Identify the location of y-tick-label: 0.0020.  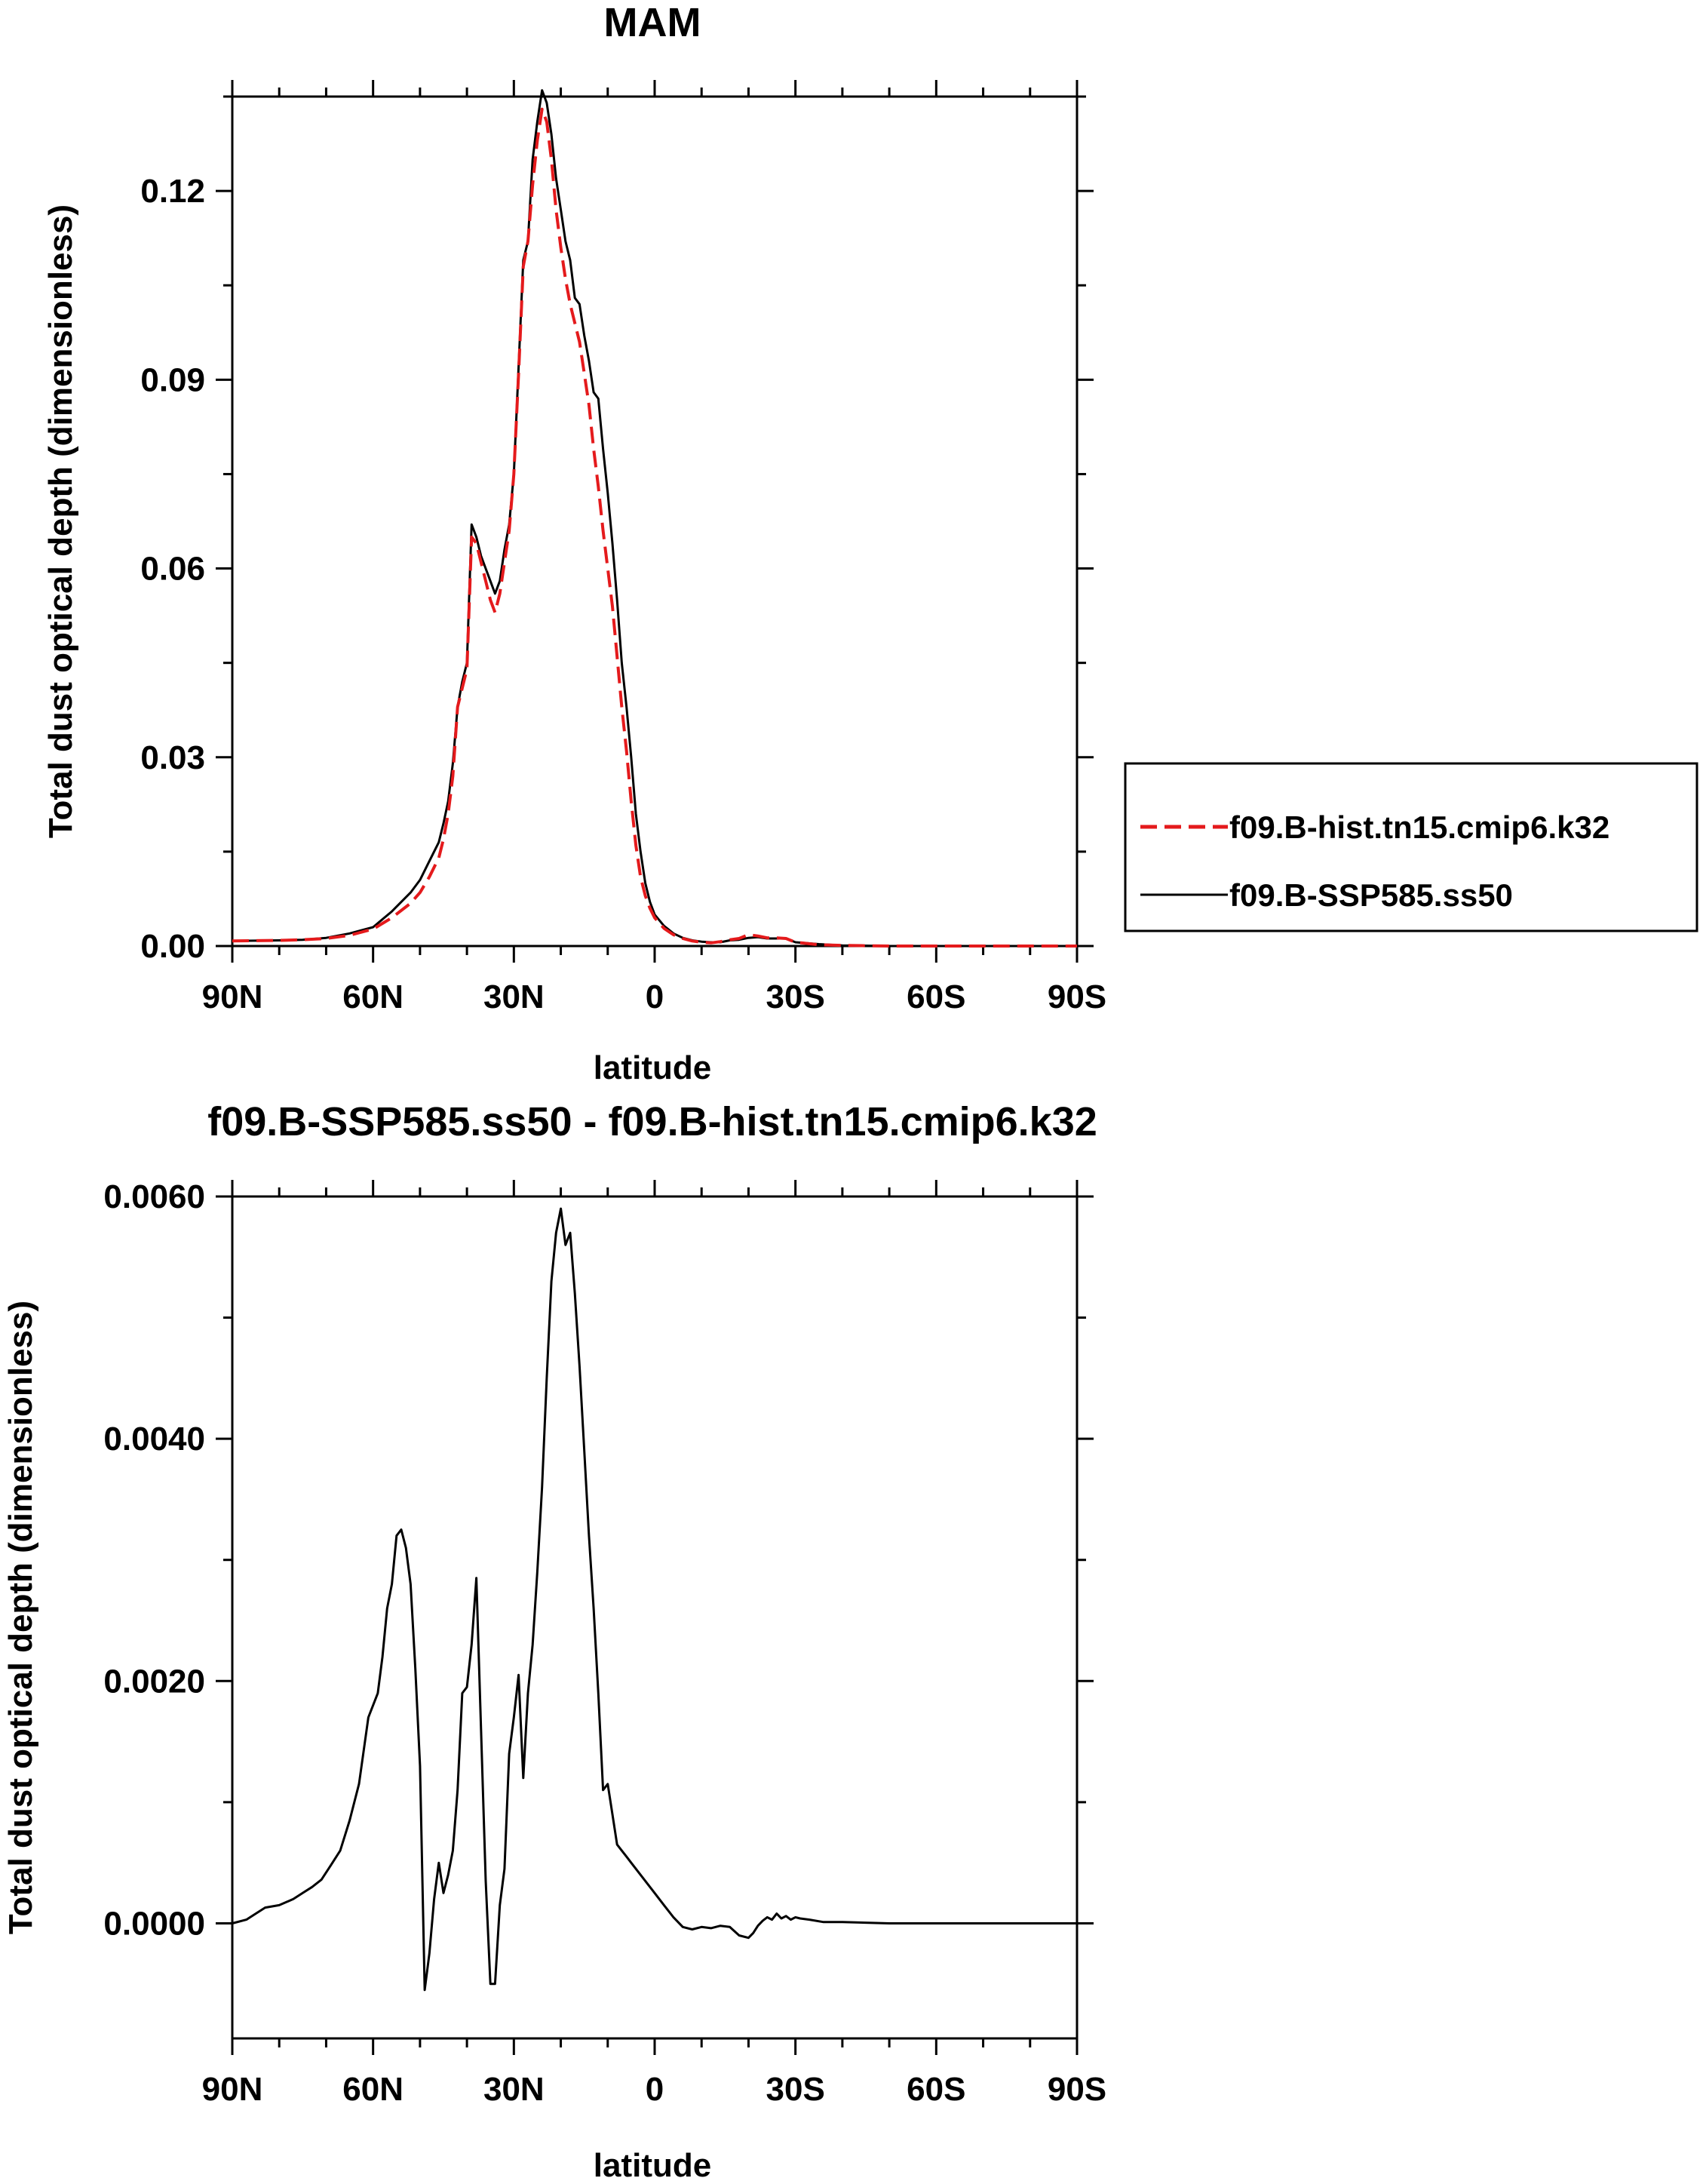
(154, 1681).